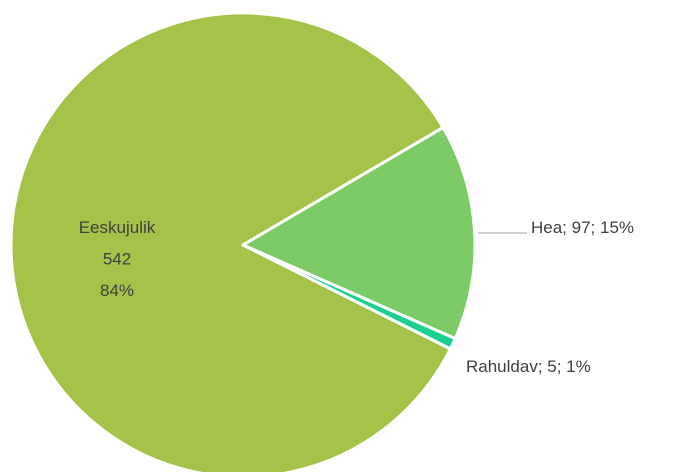  I want to click on data-label-line: 84%, so click(117, 290).